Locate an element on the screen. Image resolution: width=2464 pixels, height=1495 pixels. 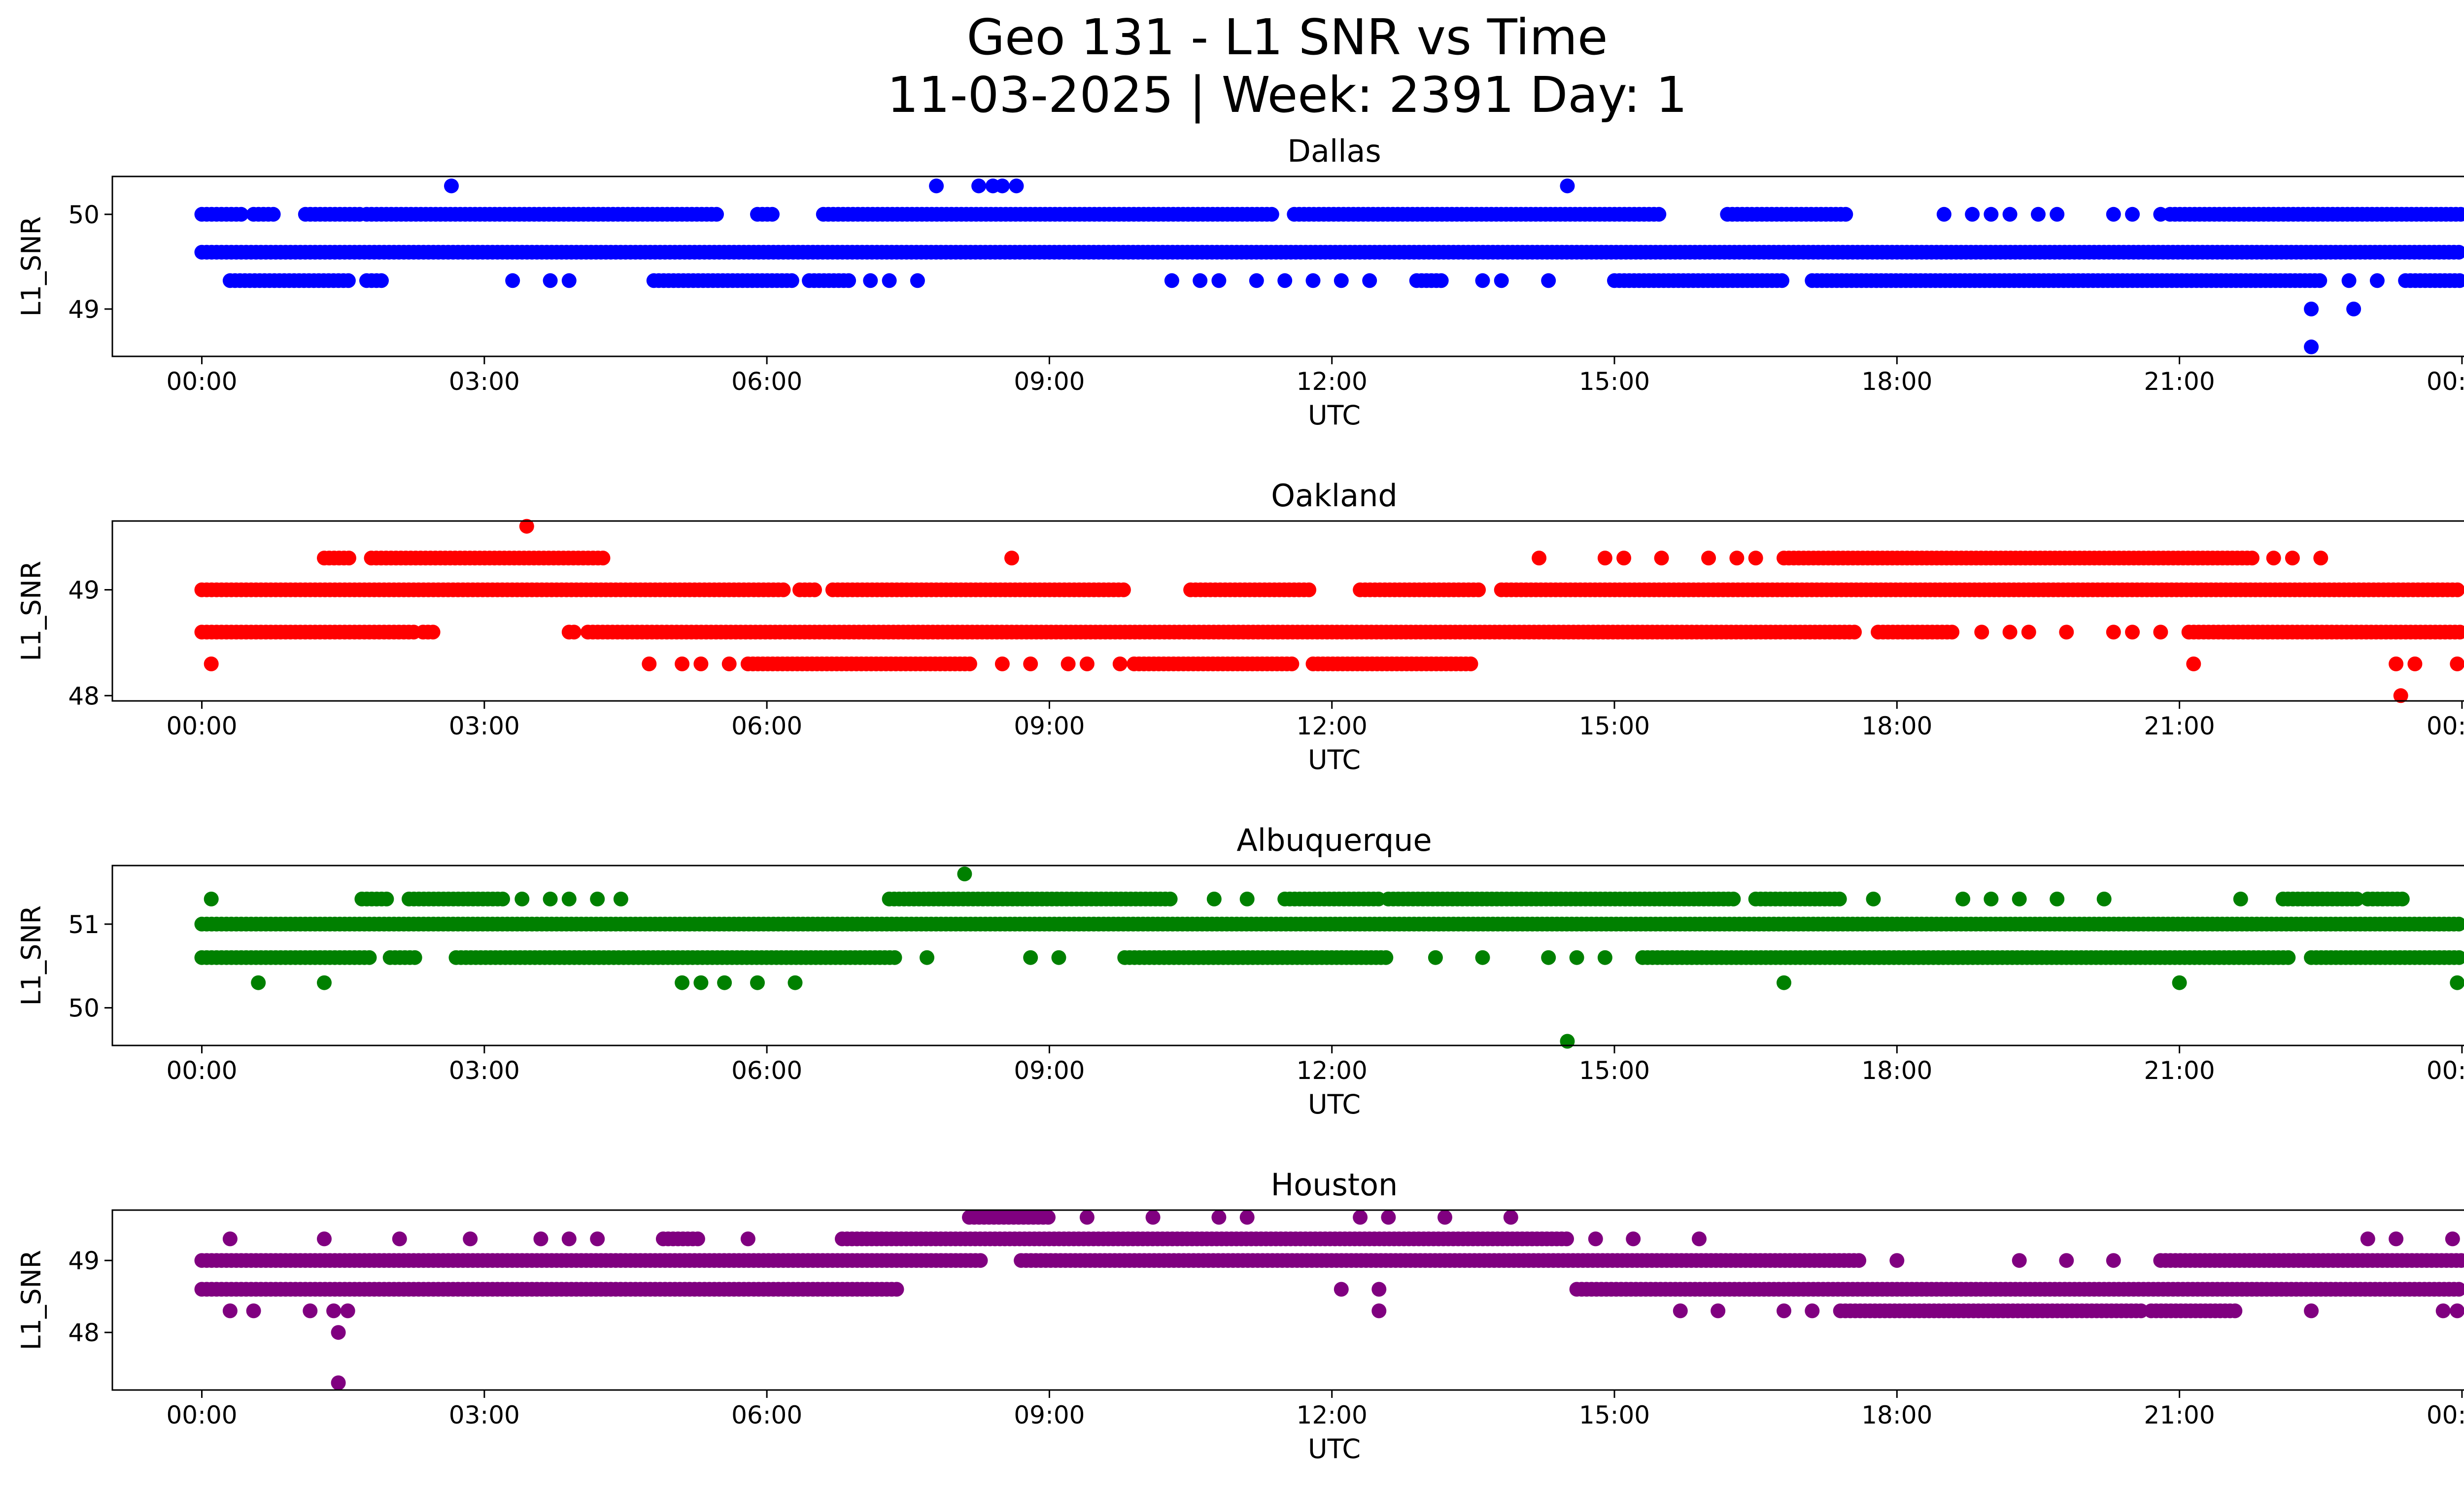
x-tick-label: 00:00 is located at coordinates (2445, 726).